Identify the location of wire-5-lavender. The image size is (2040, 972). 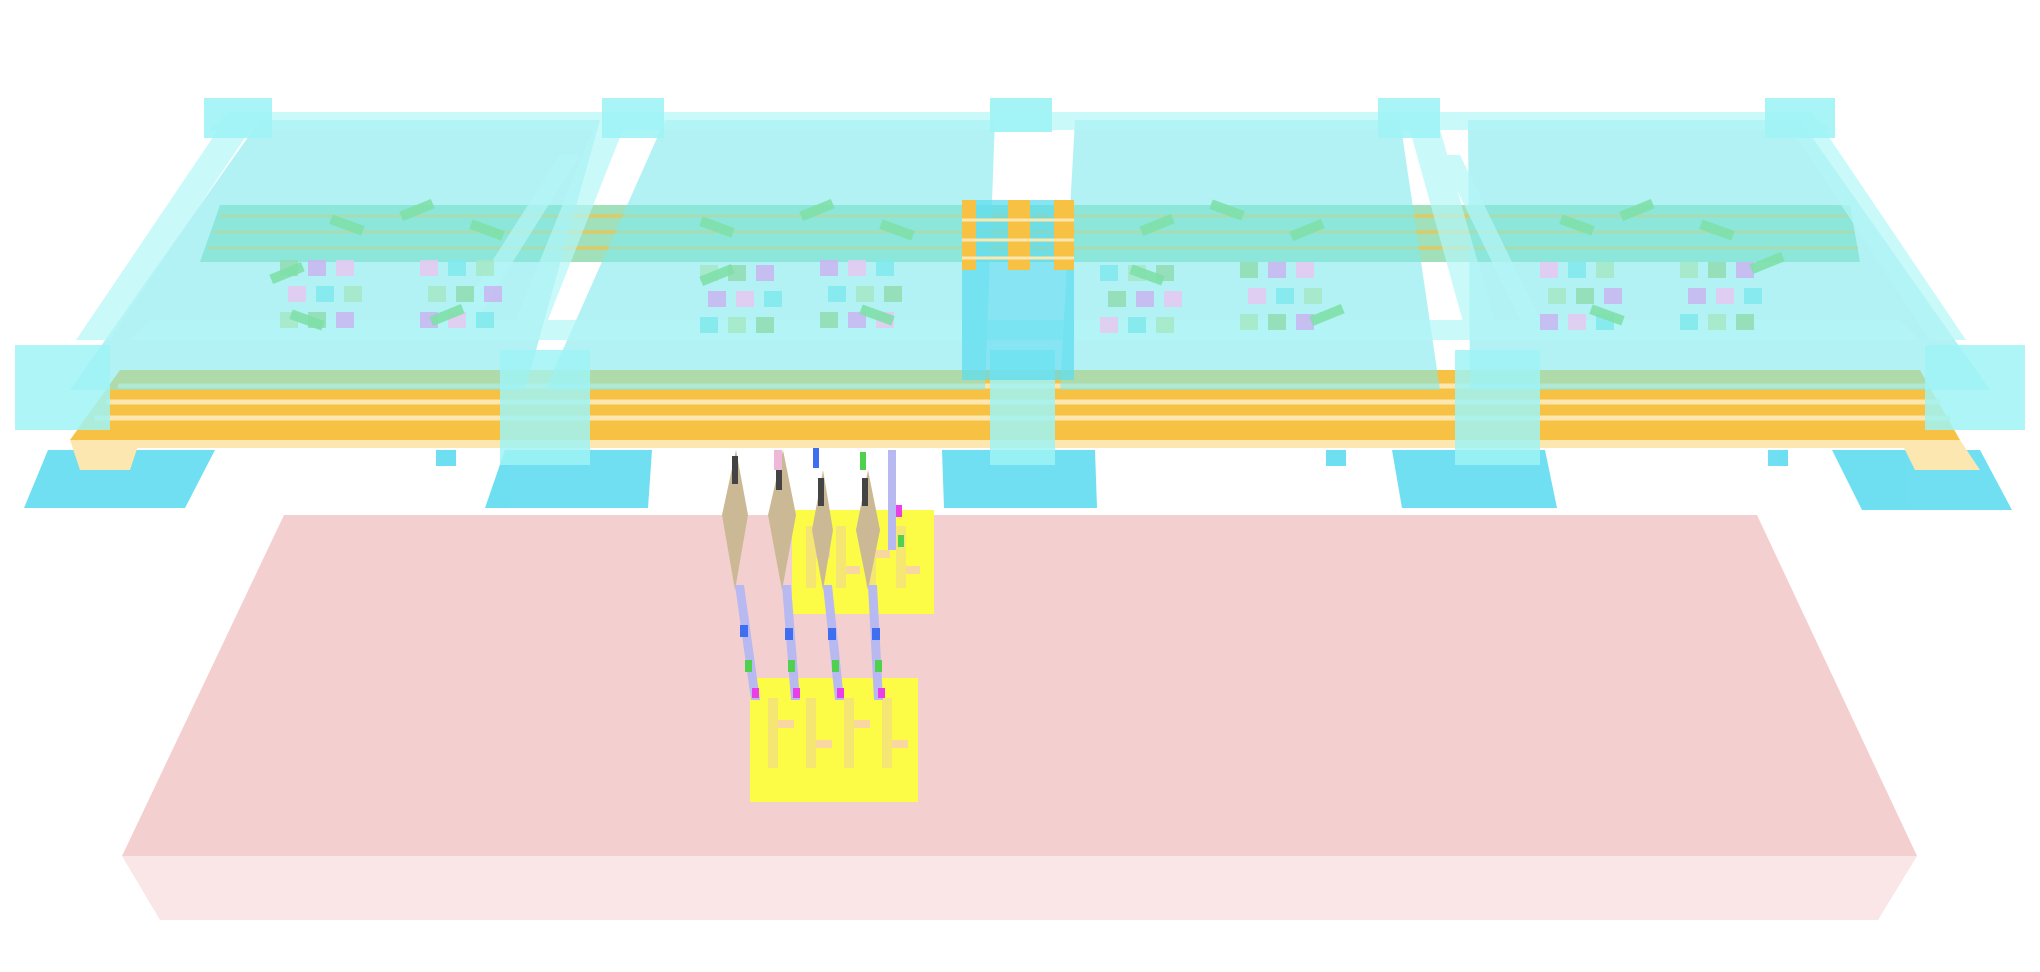
(892, 500).